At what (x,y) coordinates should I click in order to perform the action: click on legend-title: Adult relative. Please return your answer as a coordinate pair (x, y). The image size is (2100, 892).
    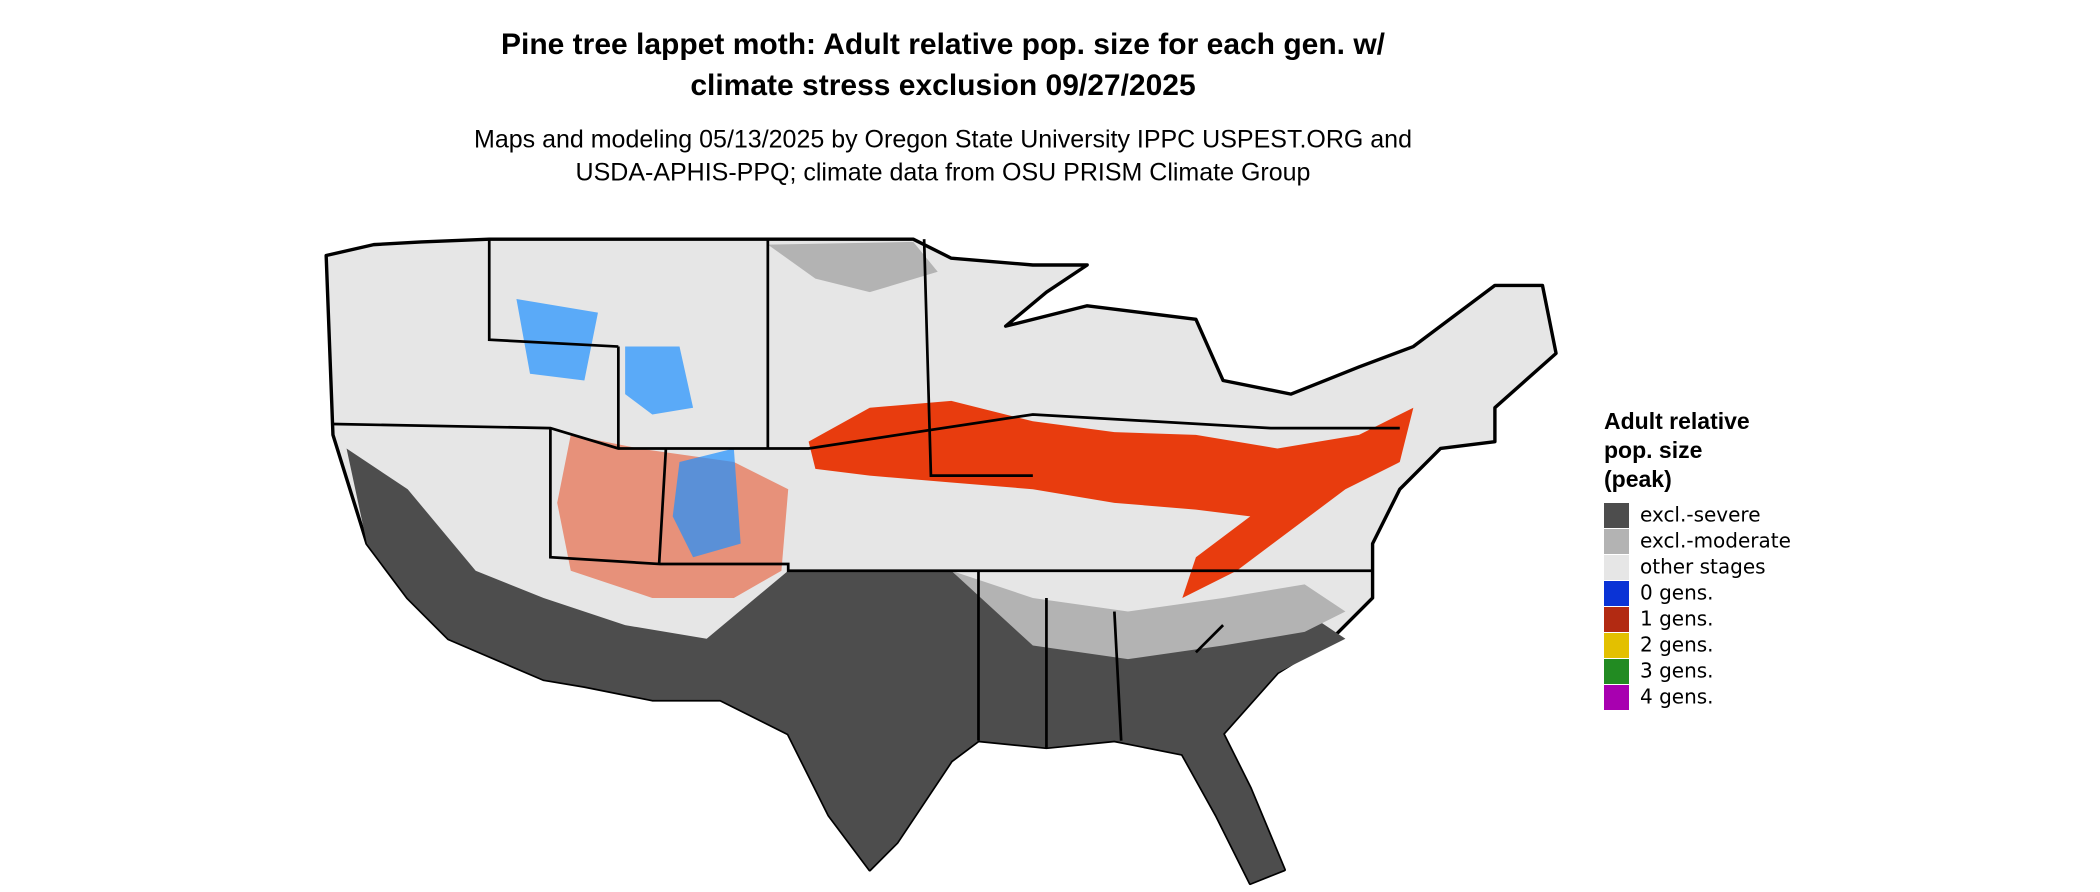
    Looking at the image, I should click on (1677, 421).